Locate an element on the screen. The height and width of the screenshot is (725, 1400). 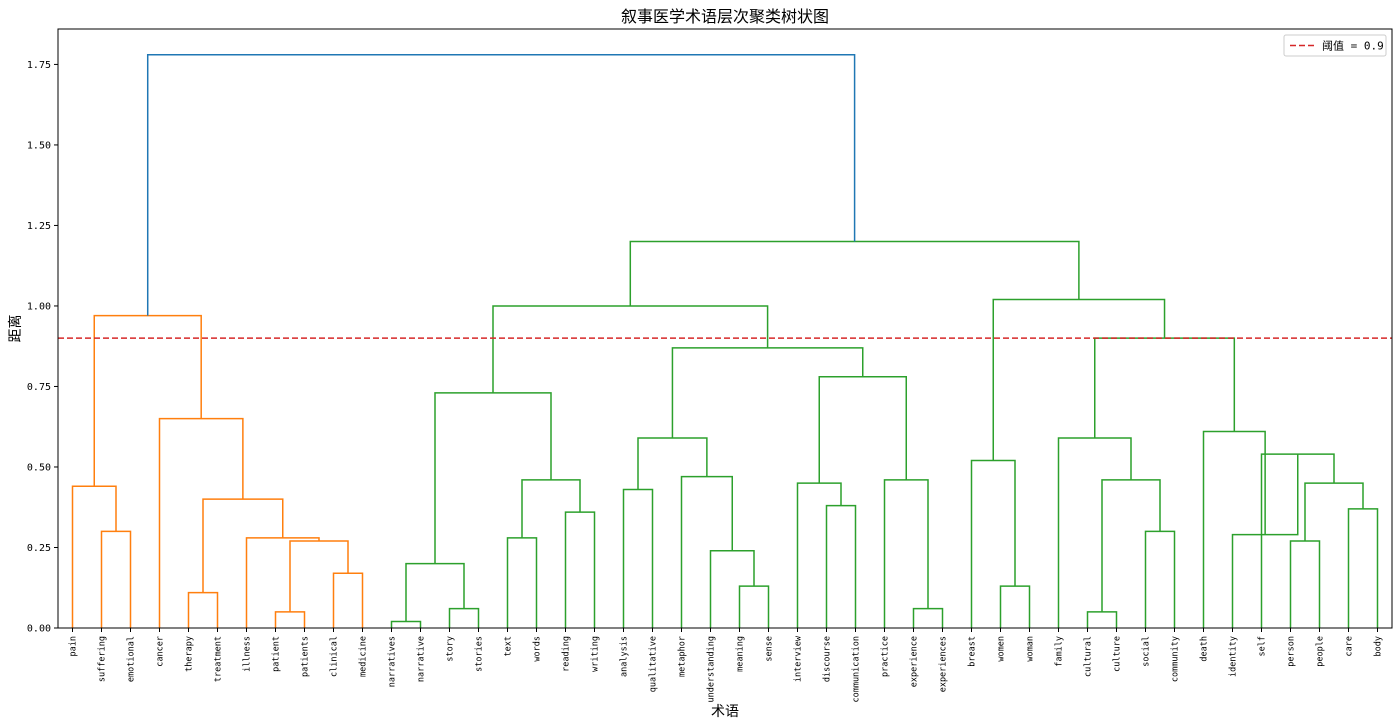
leaf-label-understanding: understanding is located at coordinates (712, 669).